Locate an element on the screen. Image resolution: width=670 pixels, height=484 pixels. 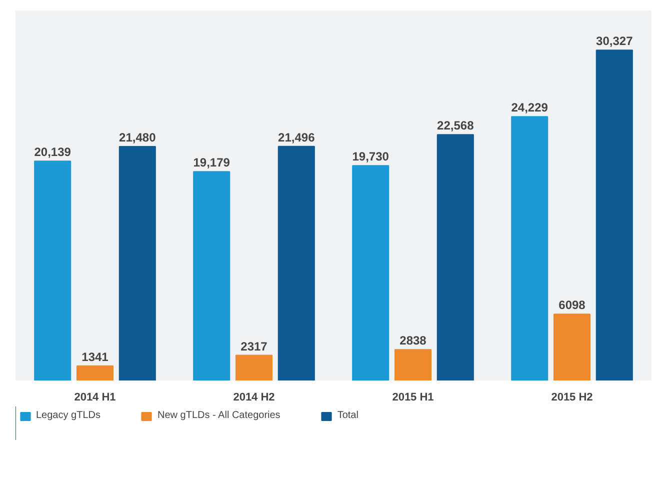
x-tick-label: 2014 H2 is located at coordinates (254, 398).